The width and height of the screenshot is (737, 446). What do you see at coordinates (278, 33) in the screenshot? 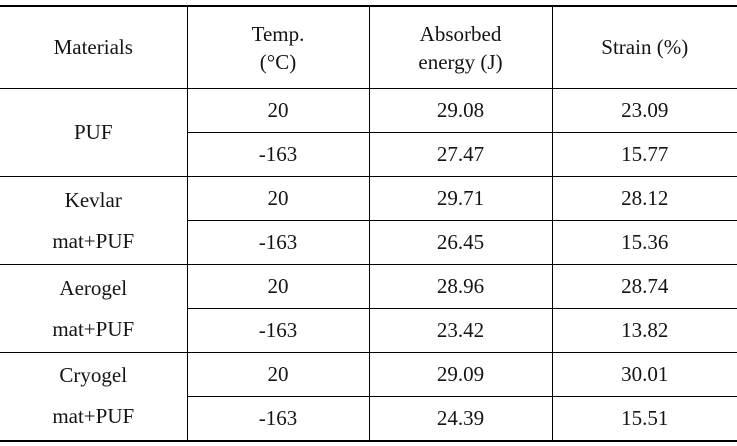
I see `col-header-temp-line1: Temp.` at bounding box center [278, 33].